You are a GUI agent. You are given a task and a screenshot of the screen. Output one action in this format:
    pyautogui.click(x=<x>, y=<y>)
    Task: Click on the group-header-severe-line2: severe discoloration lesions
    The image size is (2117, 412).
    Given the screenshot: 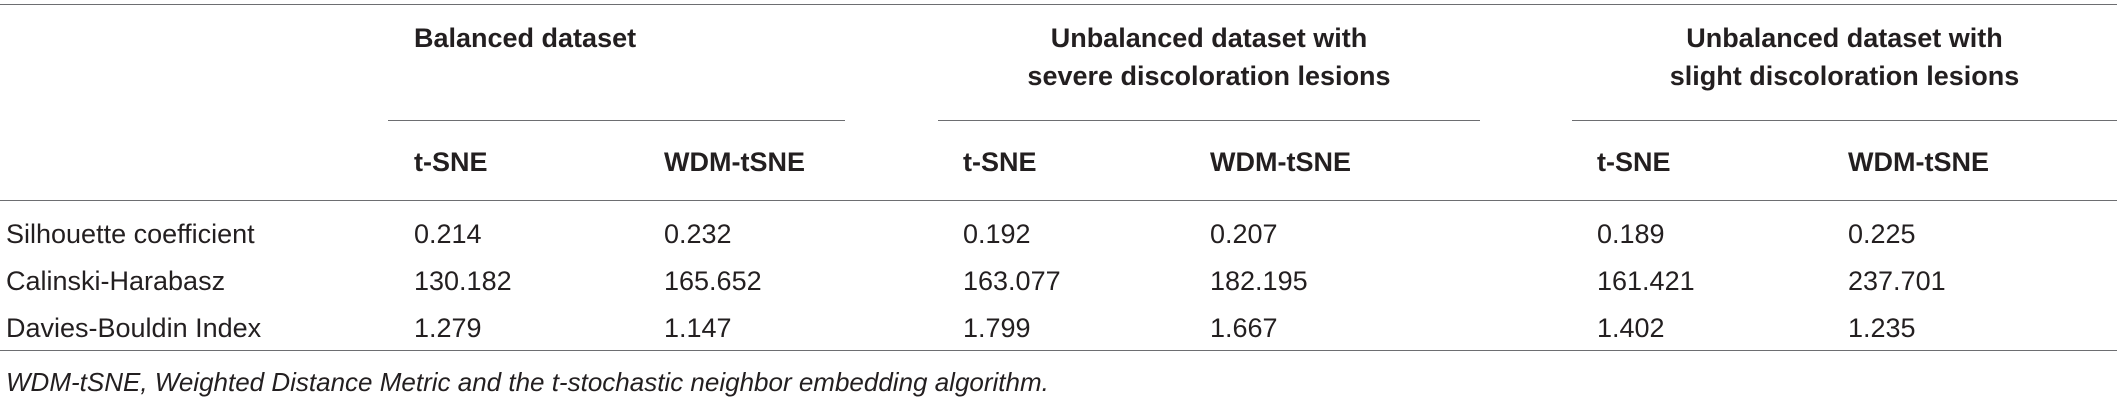 What is the action you would take?
    pyautogui.click(x=1209, y=76)
    